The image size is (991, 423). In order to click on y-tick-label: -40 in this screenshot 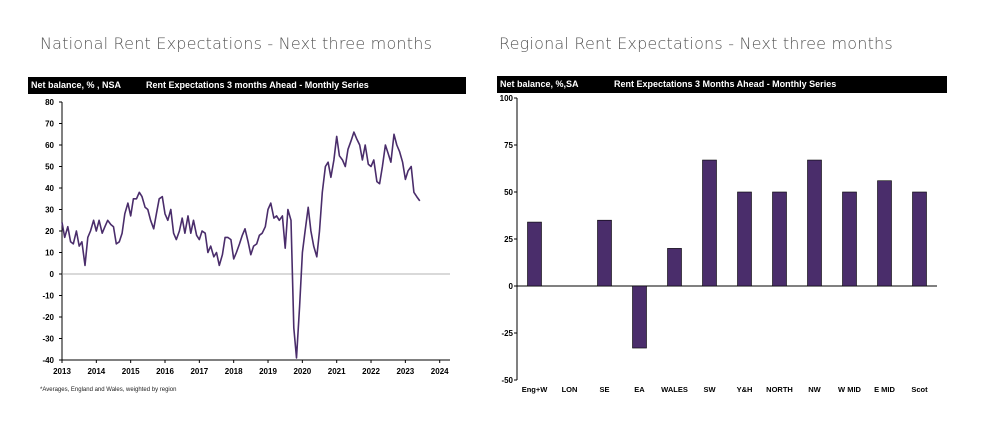, I will do `click(48, 360)`.